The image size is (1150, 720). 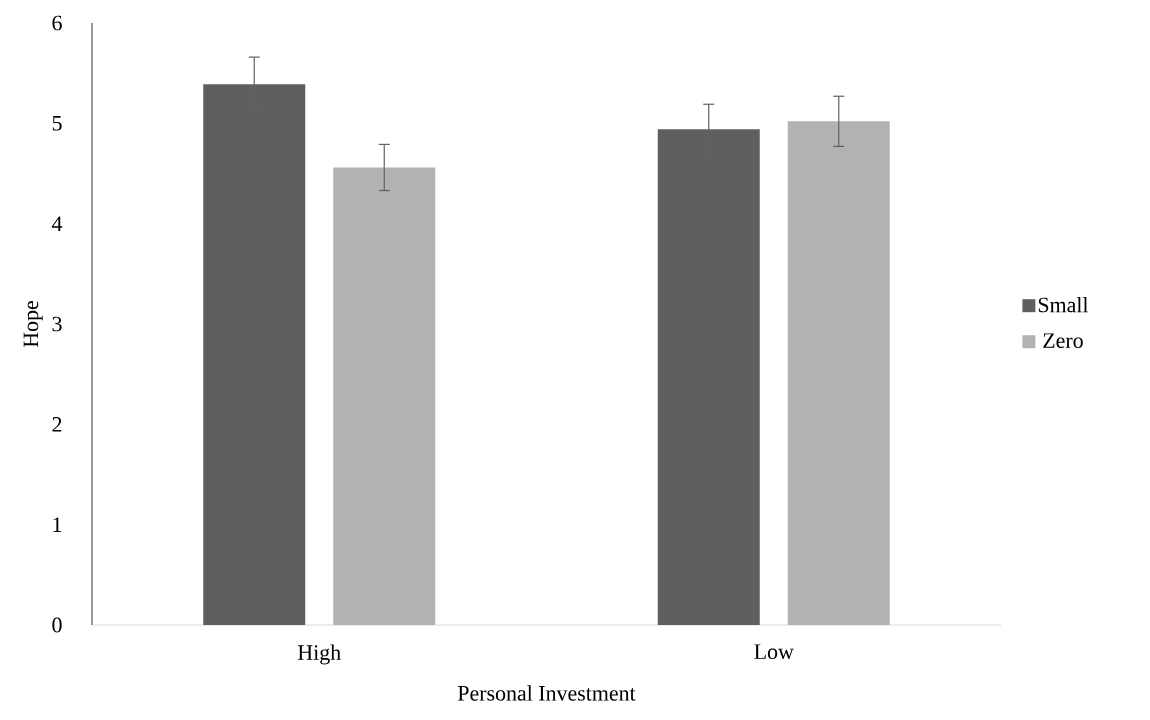 I want to click on legend-label: Small, so click(x=1063, y=304).